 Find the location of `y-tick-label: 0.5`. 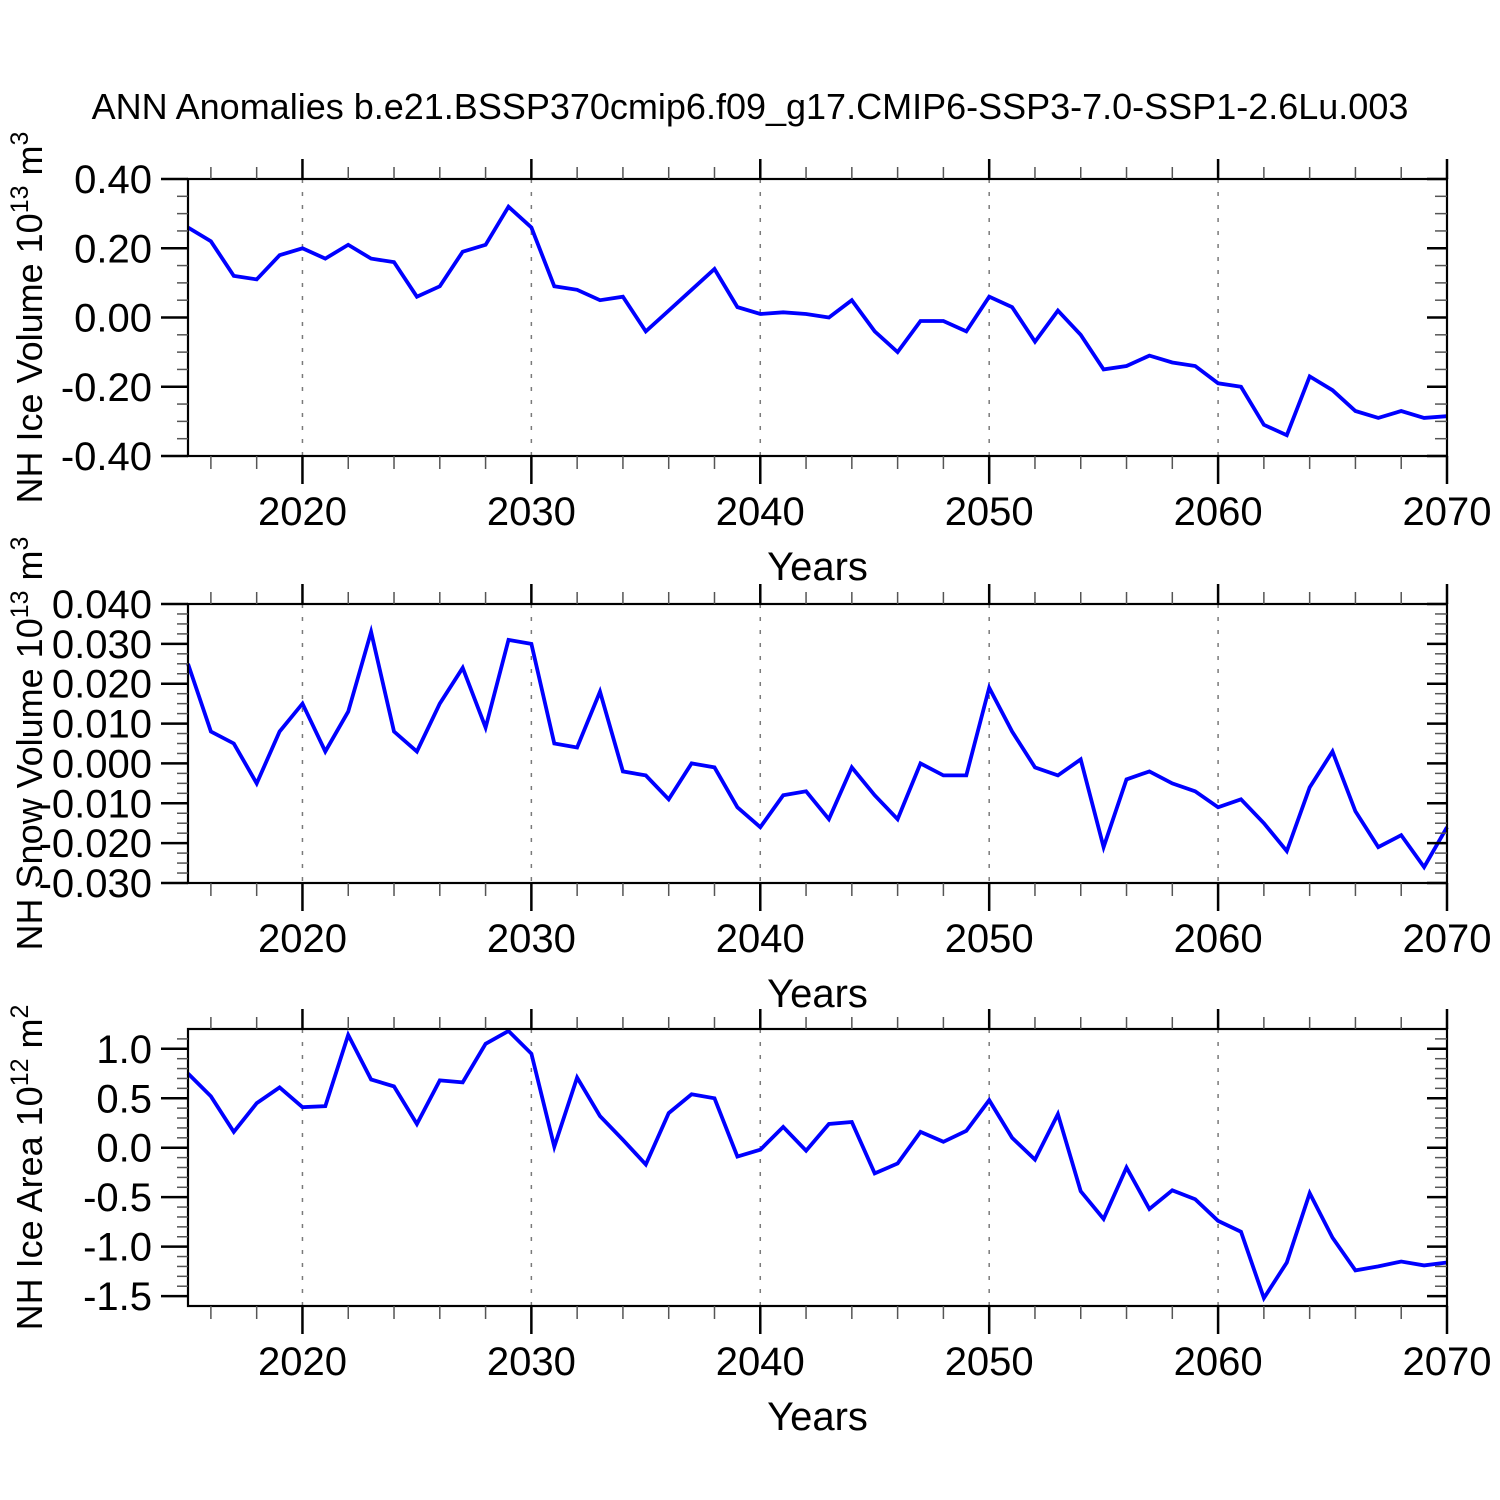

y-tick-label: 0.5 is located at coordinates (124, 1099).